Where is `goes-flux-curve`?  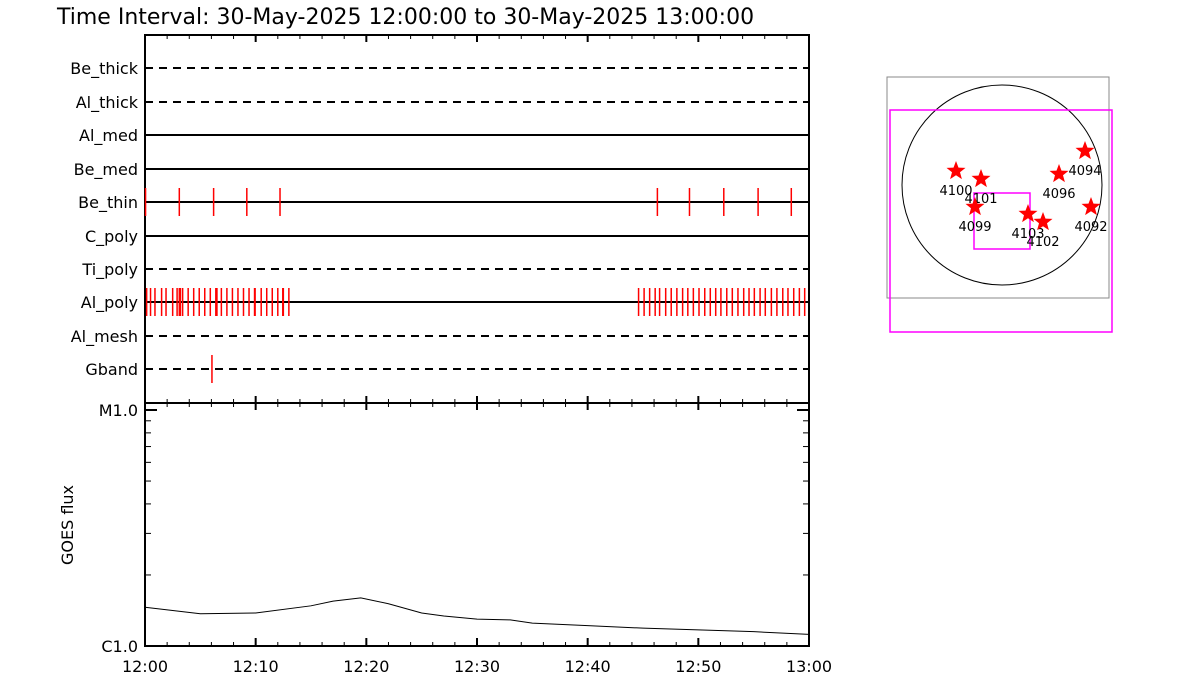 goes-flux-curve is located at coordinates (477, 616).